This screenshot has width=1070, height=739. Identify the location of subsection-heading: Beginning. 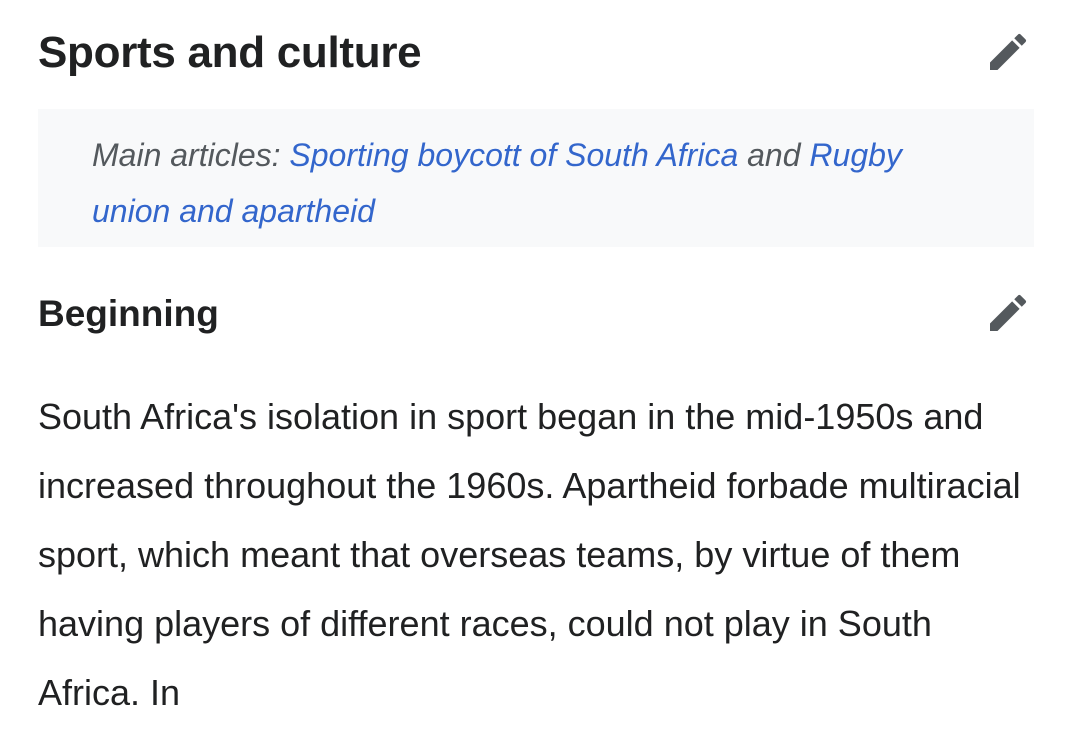
(535, 314).